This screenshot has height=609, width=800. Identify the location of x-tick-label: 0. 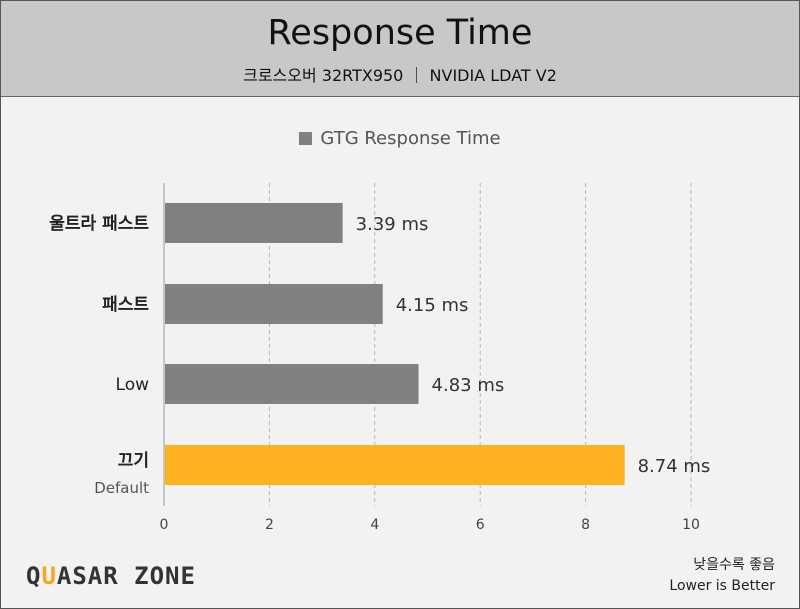
(164, 525).